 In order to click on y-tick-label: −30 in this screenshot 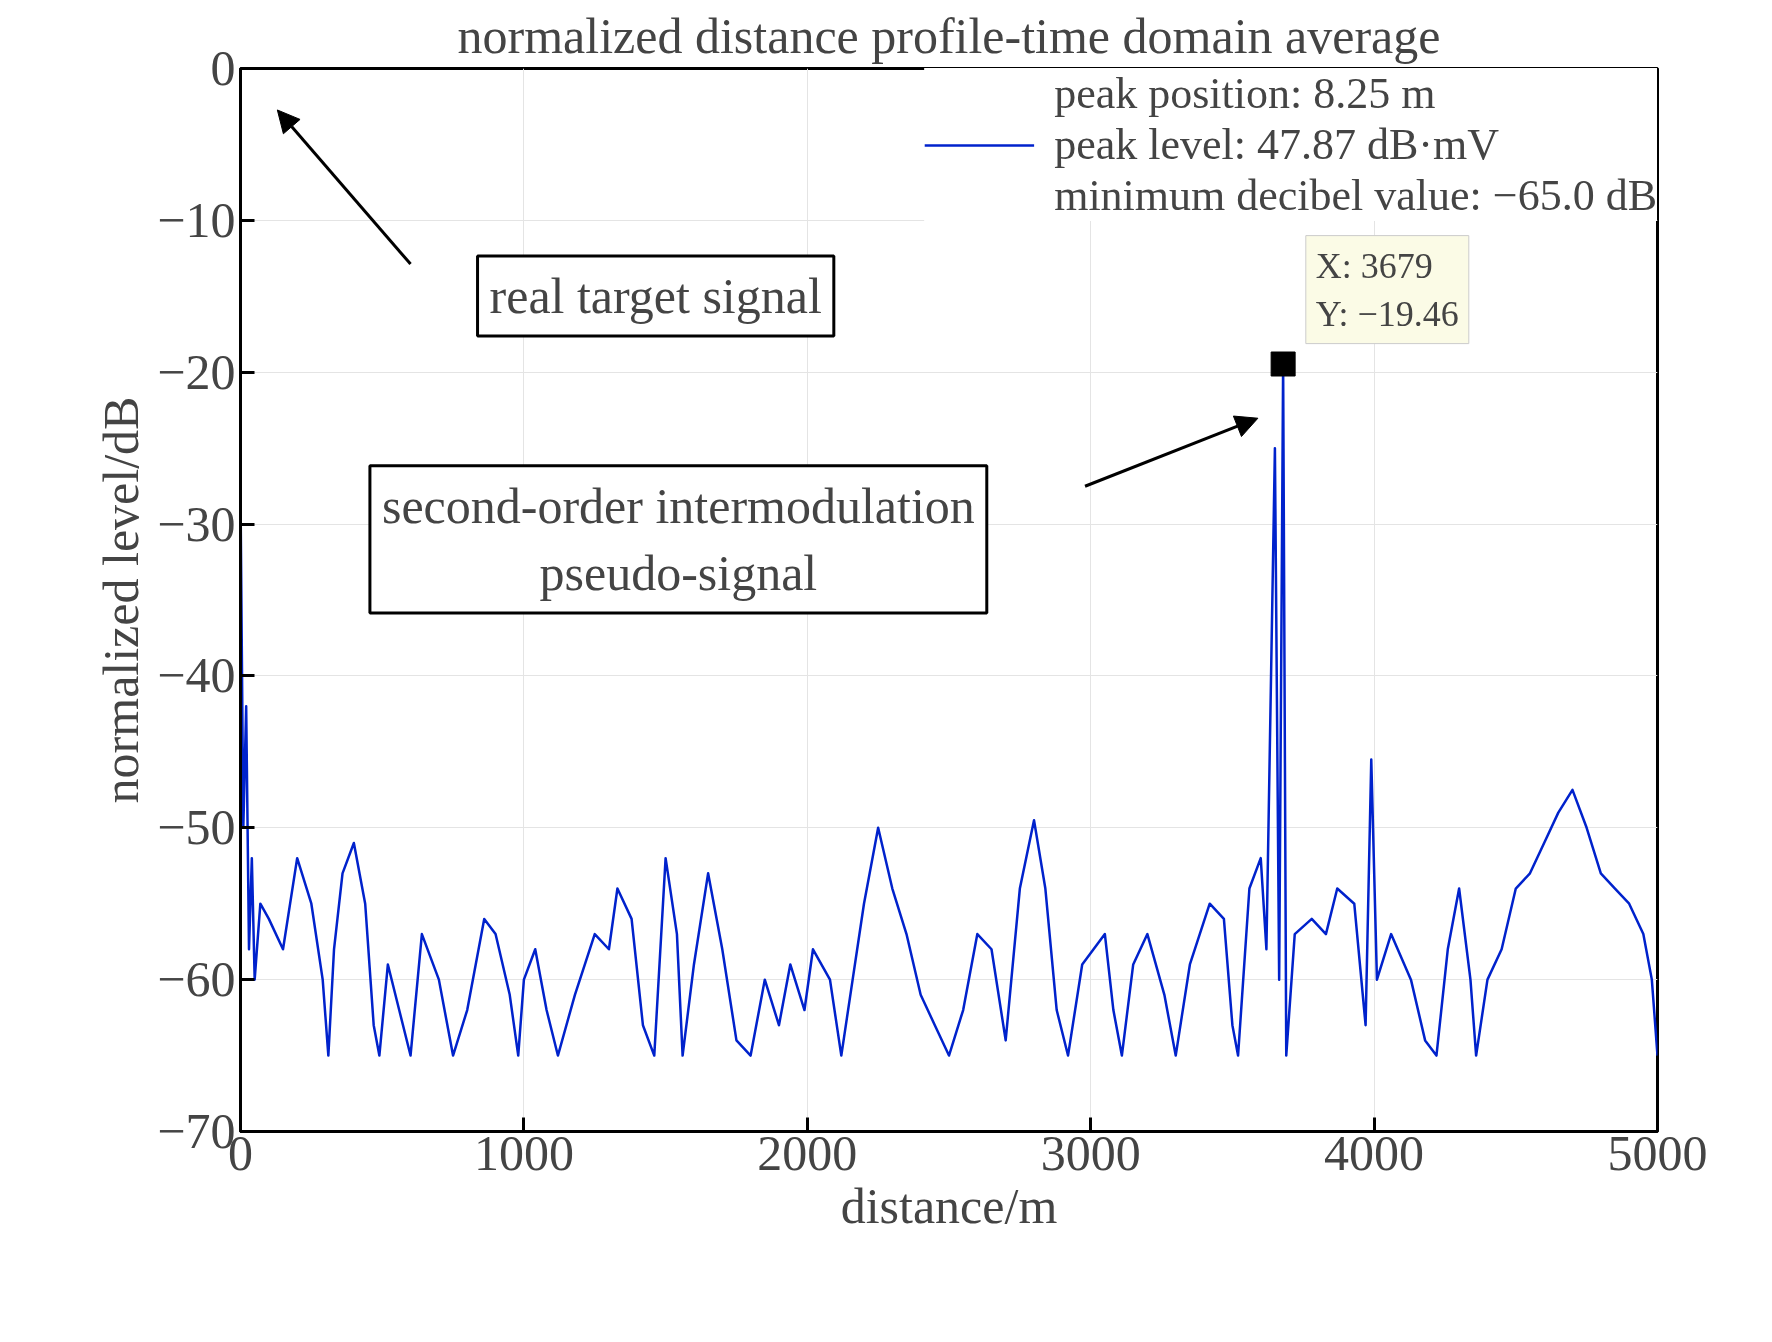, I will do `click(196, 523)`.